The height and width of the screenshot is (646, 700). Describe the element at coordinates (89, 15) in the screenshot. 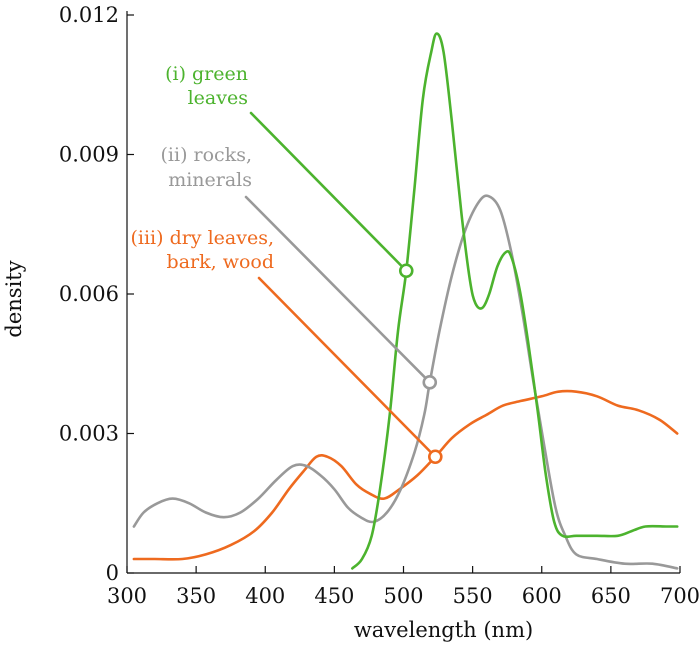

I see `y-tick-label: 0.012` at that location.